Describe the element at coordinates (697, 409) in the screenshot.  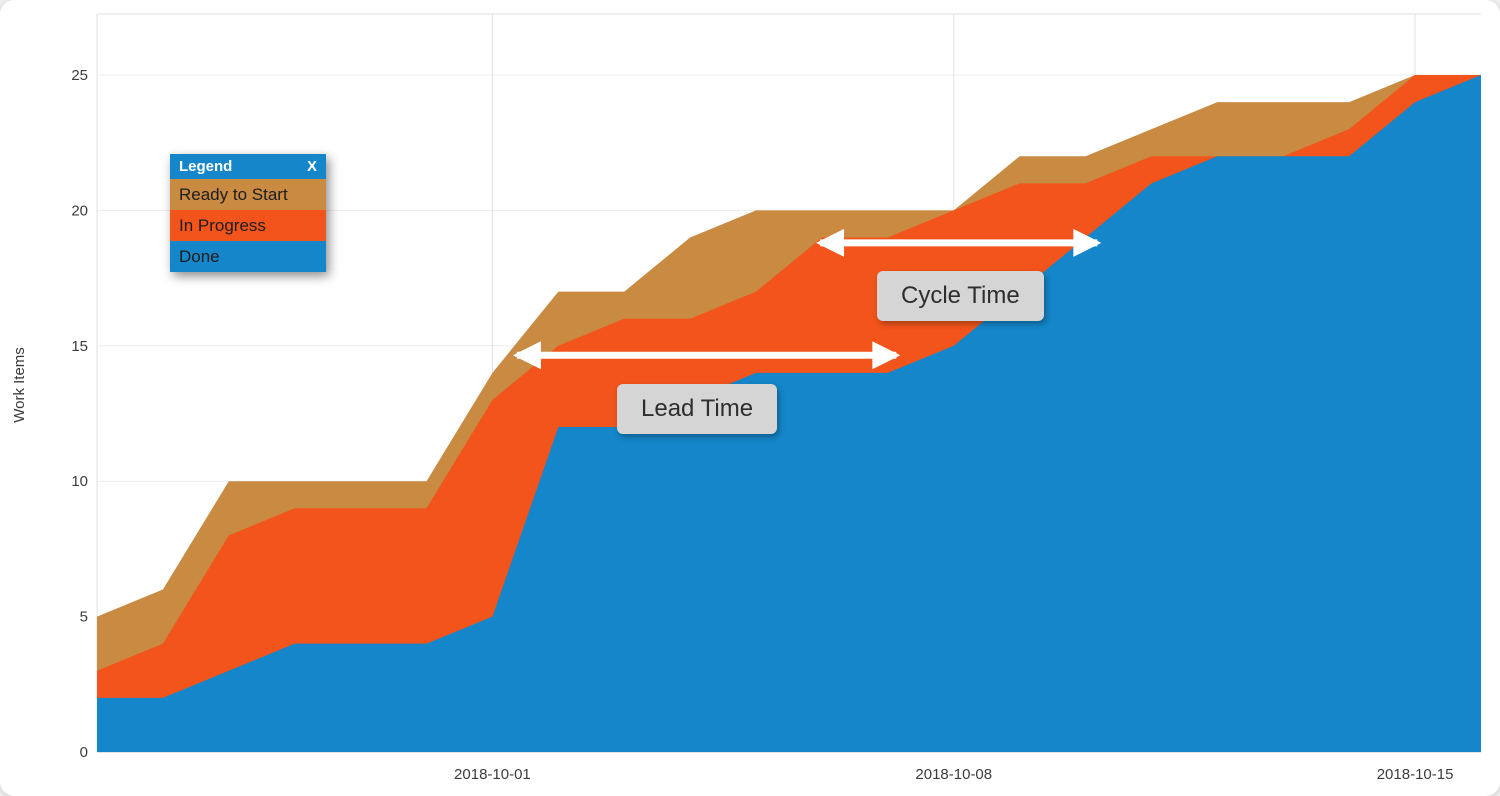
I see `lead-time-label: Lead Time` at that location.